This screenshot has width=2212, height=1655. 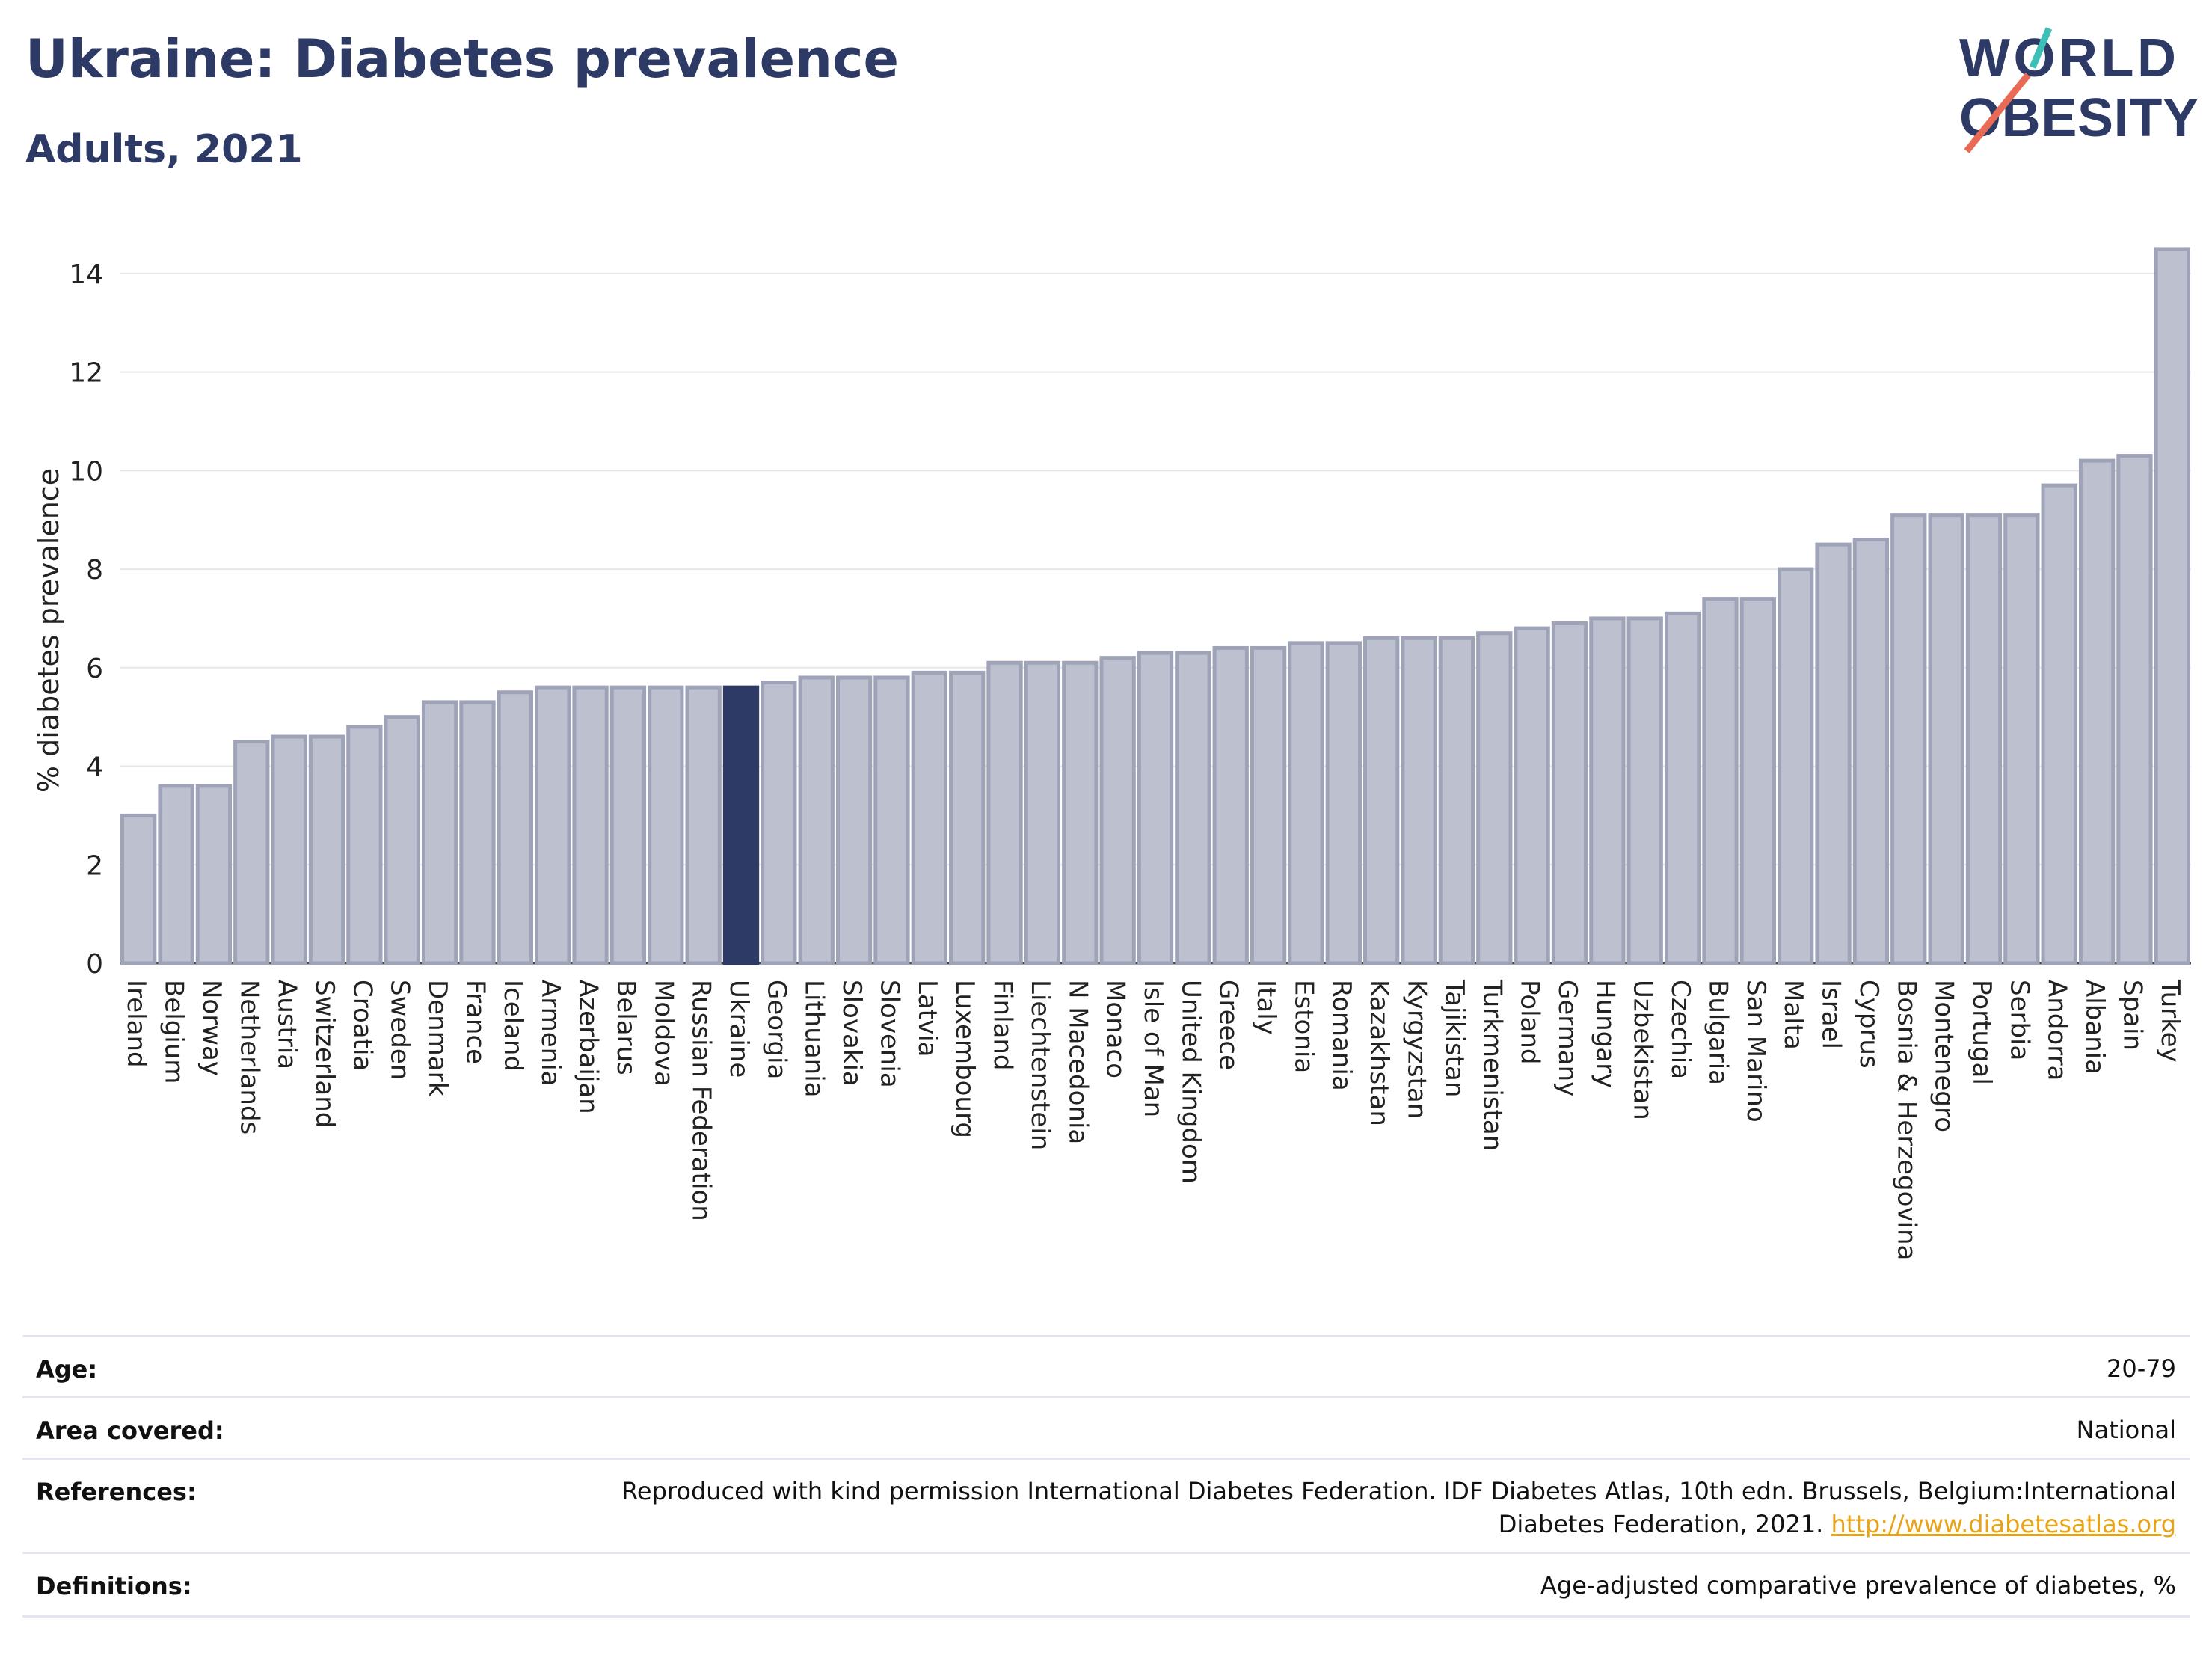 I want to click on y-tick-label: 12, so click(x=86, y=373).